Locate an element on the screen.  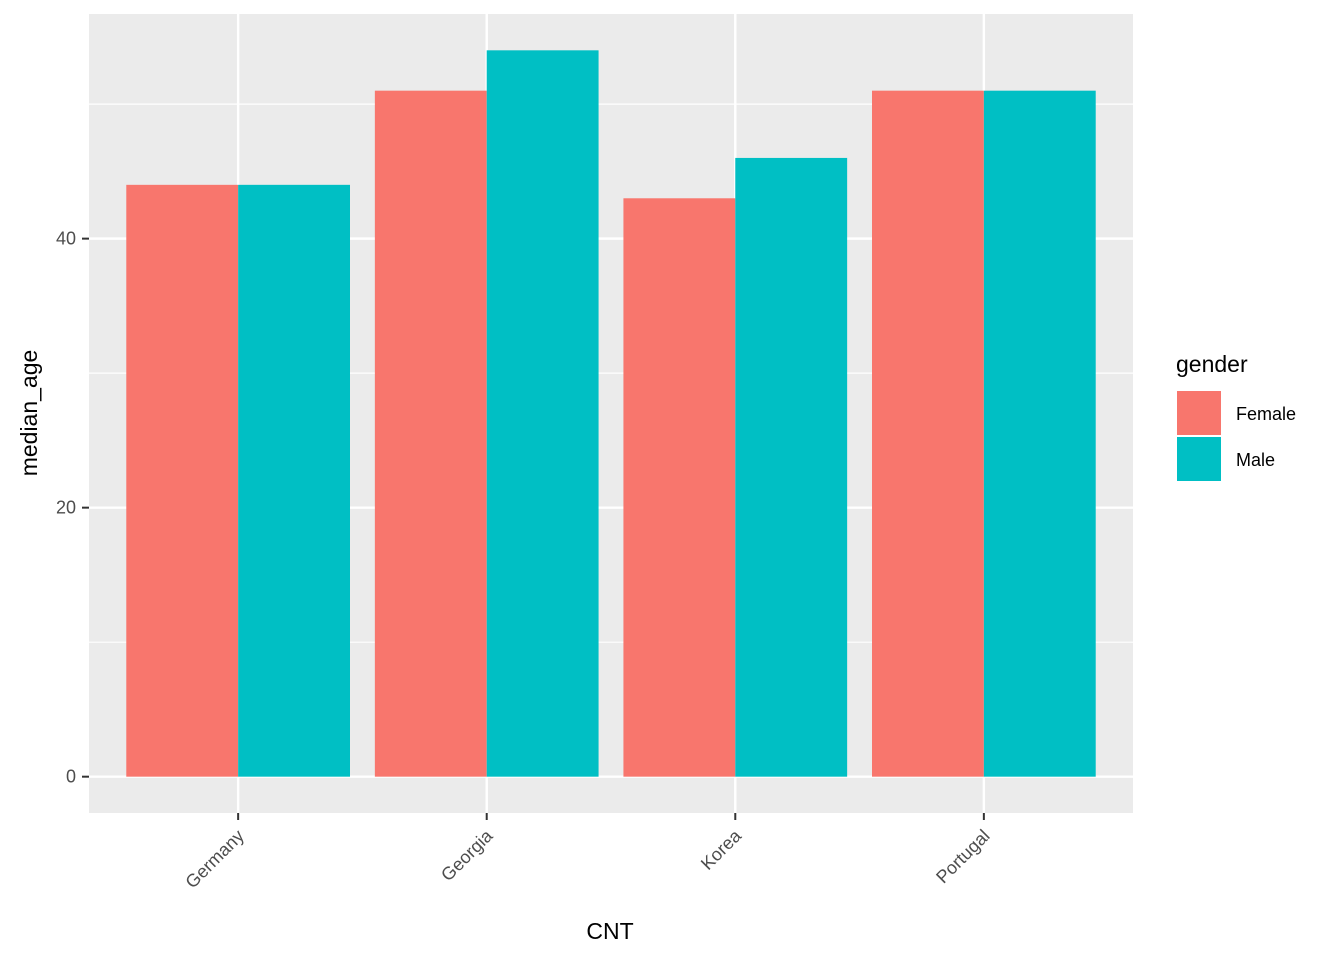
y-axis: 0 20 40 is located at coordinates (72, 508).